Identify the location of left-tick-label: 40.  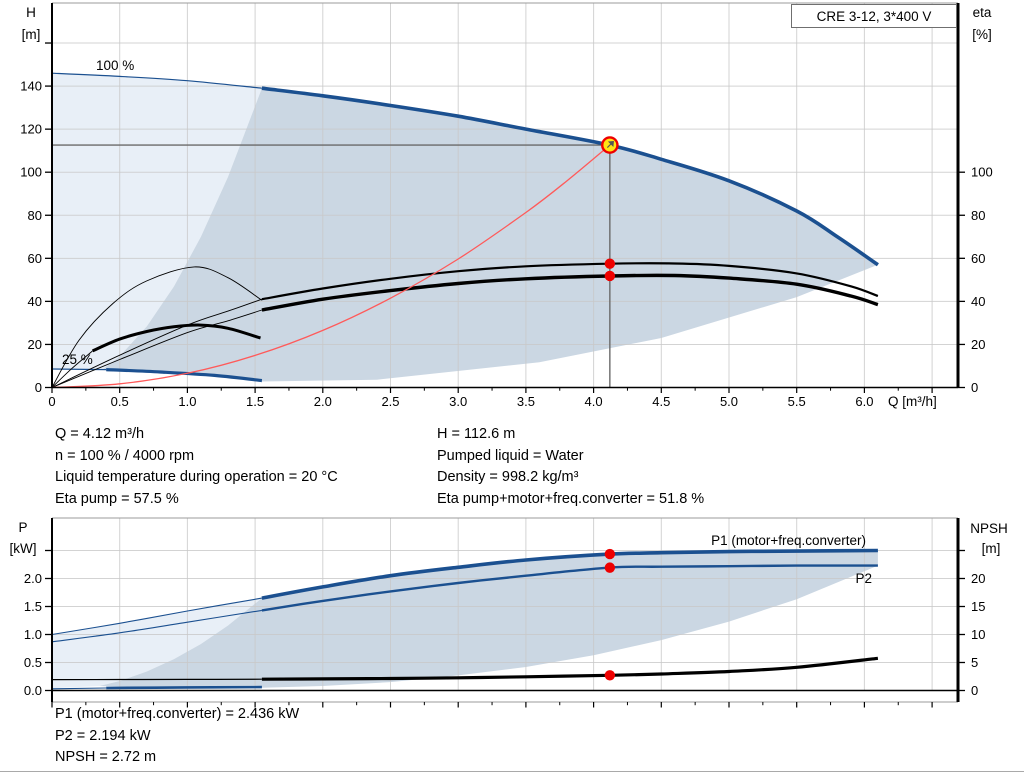
(35, 301).